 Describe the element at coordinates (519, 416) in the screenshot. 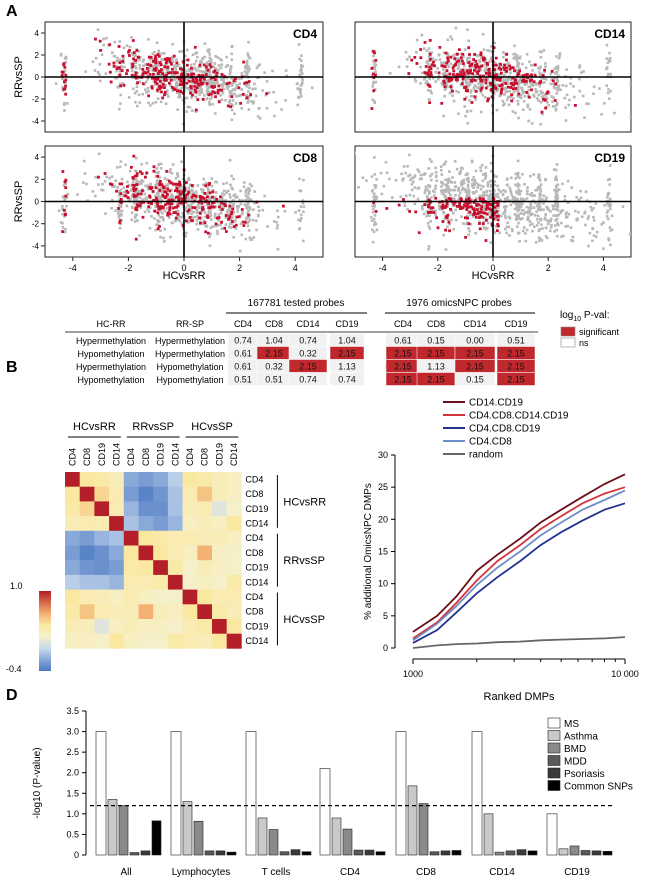

I see `legend-label: CD4.CD8.CD14.CD19` at that location.